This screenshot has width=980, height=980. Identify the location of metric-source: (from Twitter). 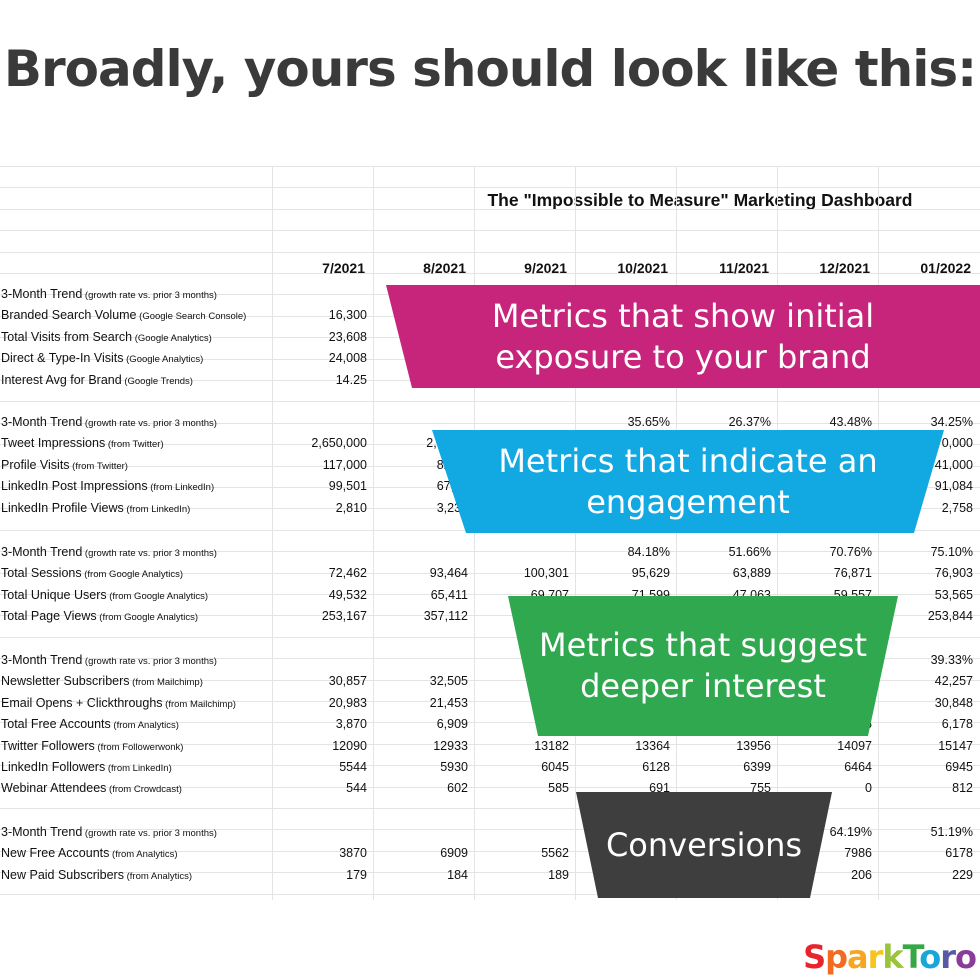
(134, 445).